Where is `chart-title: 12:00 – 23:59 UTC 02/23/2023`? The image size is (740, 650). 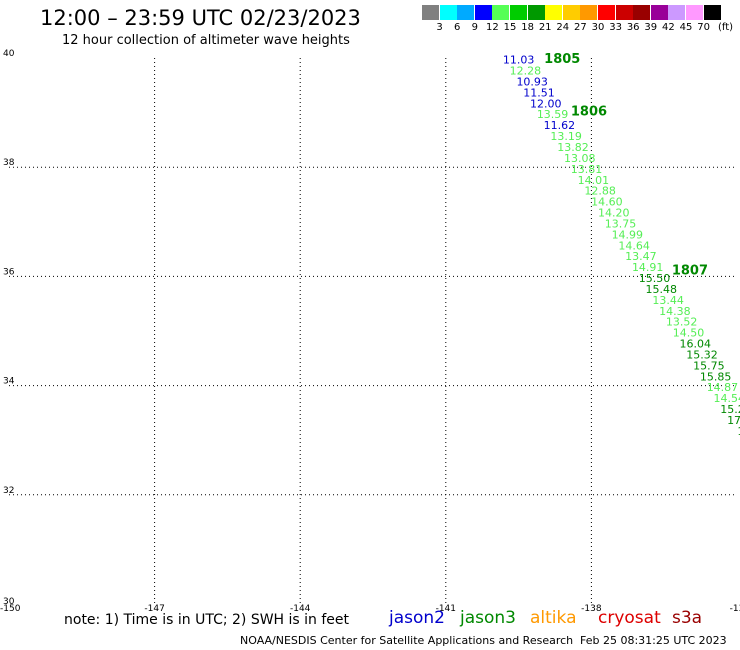 chart-title: 12:00 – 23:59 UTC 02/23/2023 is located at coordinates (200, 18).